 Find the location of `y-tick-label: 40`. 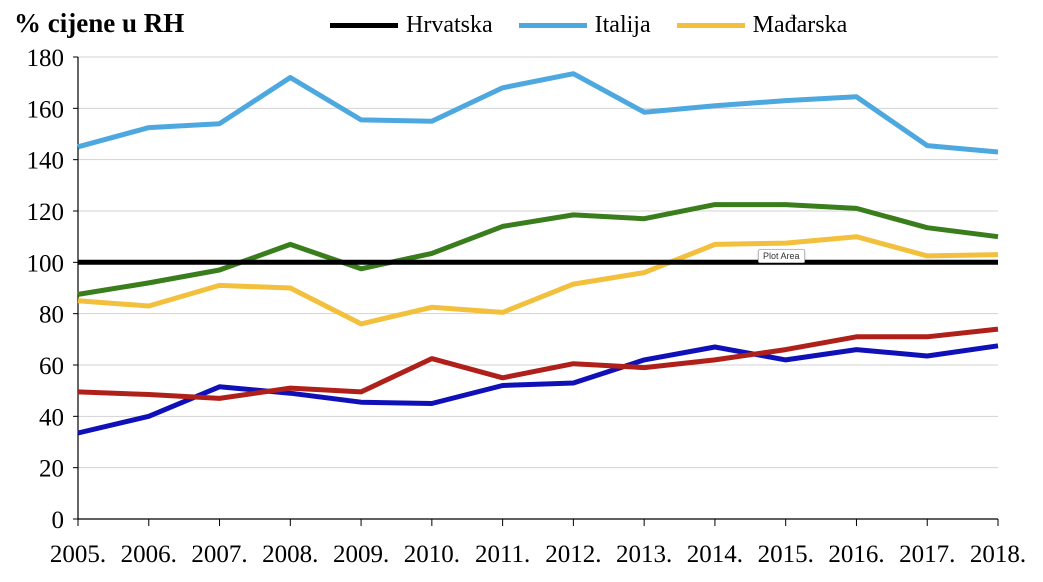

y-tick-label: 40 is located at coordinates (51, 417).